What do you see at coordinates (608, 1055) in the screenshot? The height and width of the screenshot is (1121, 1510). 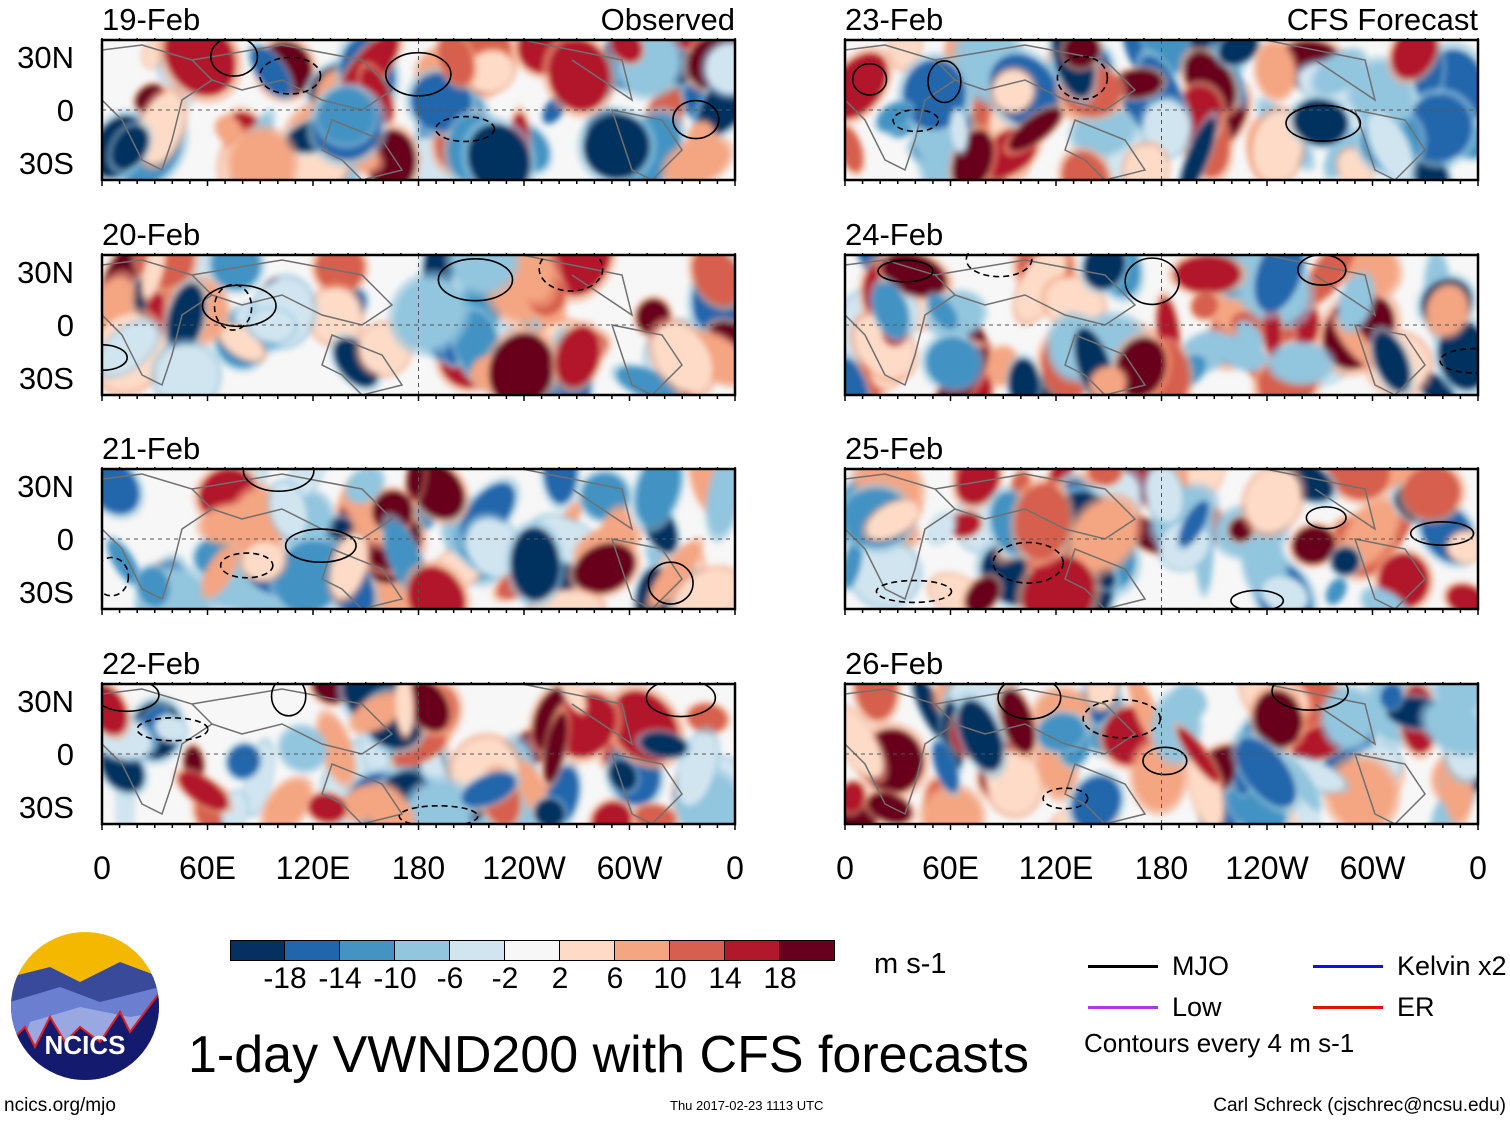 I see `figure-title: 1-day VWND200 with CFS forecasts` at bounding box center [608, 1055].